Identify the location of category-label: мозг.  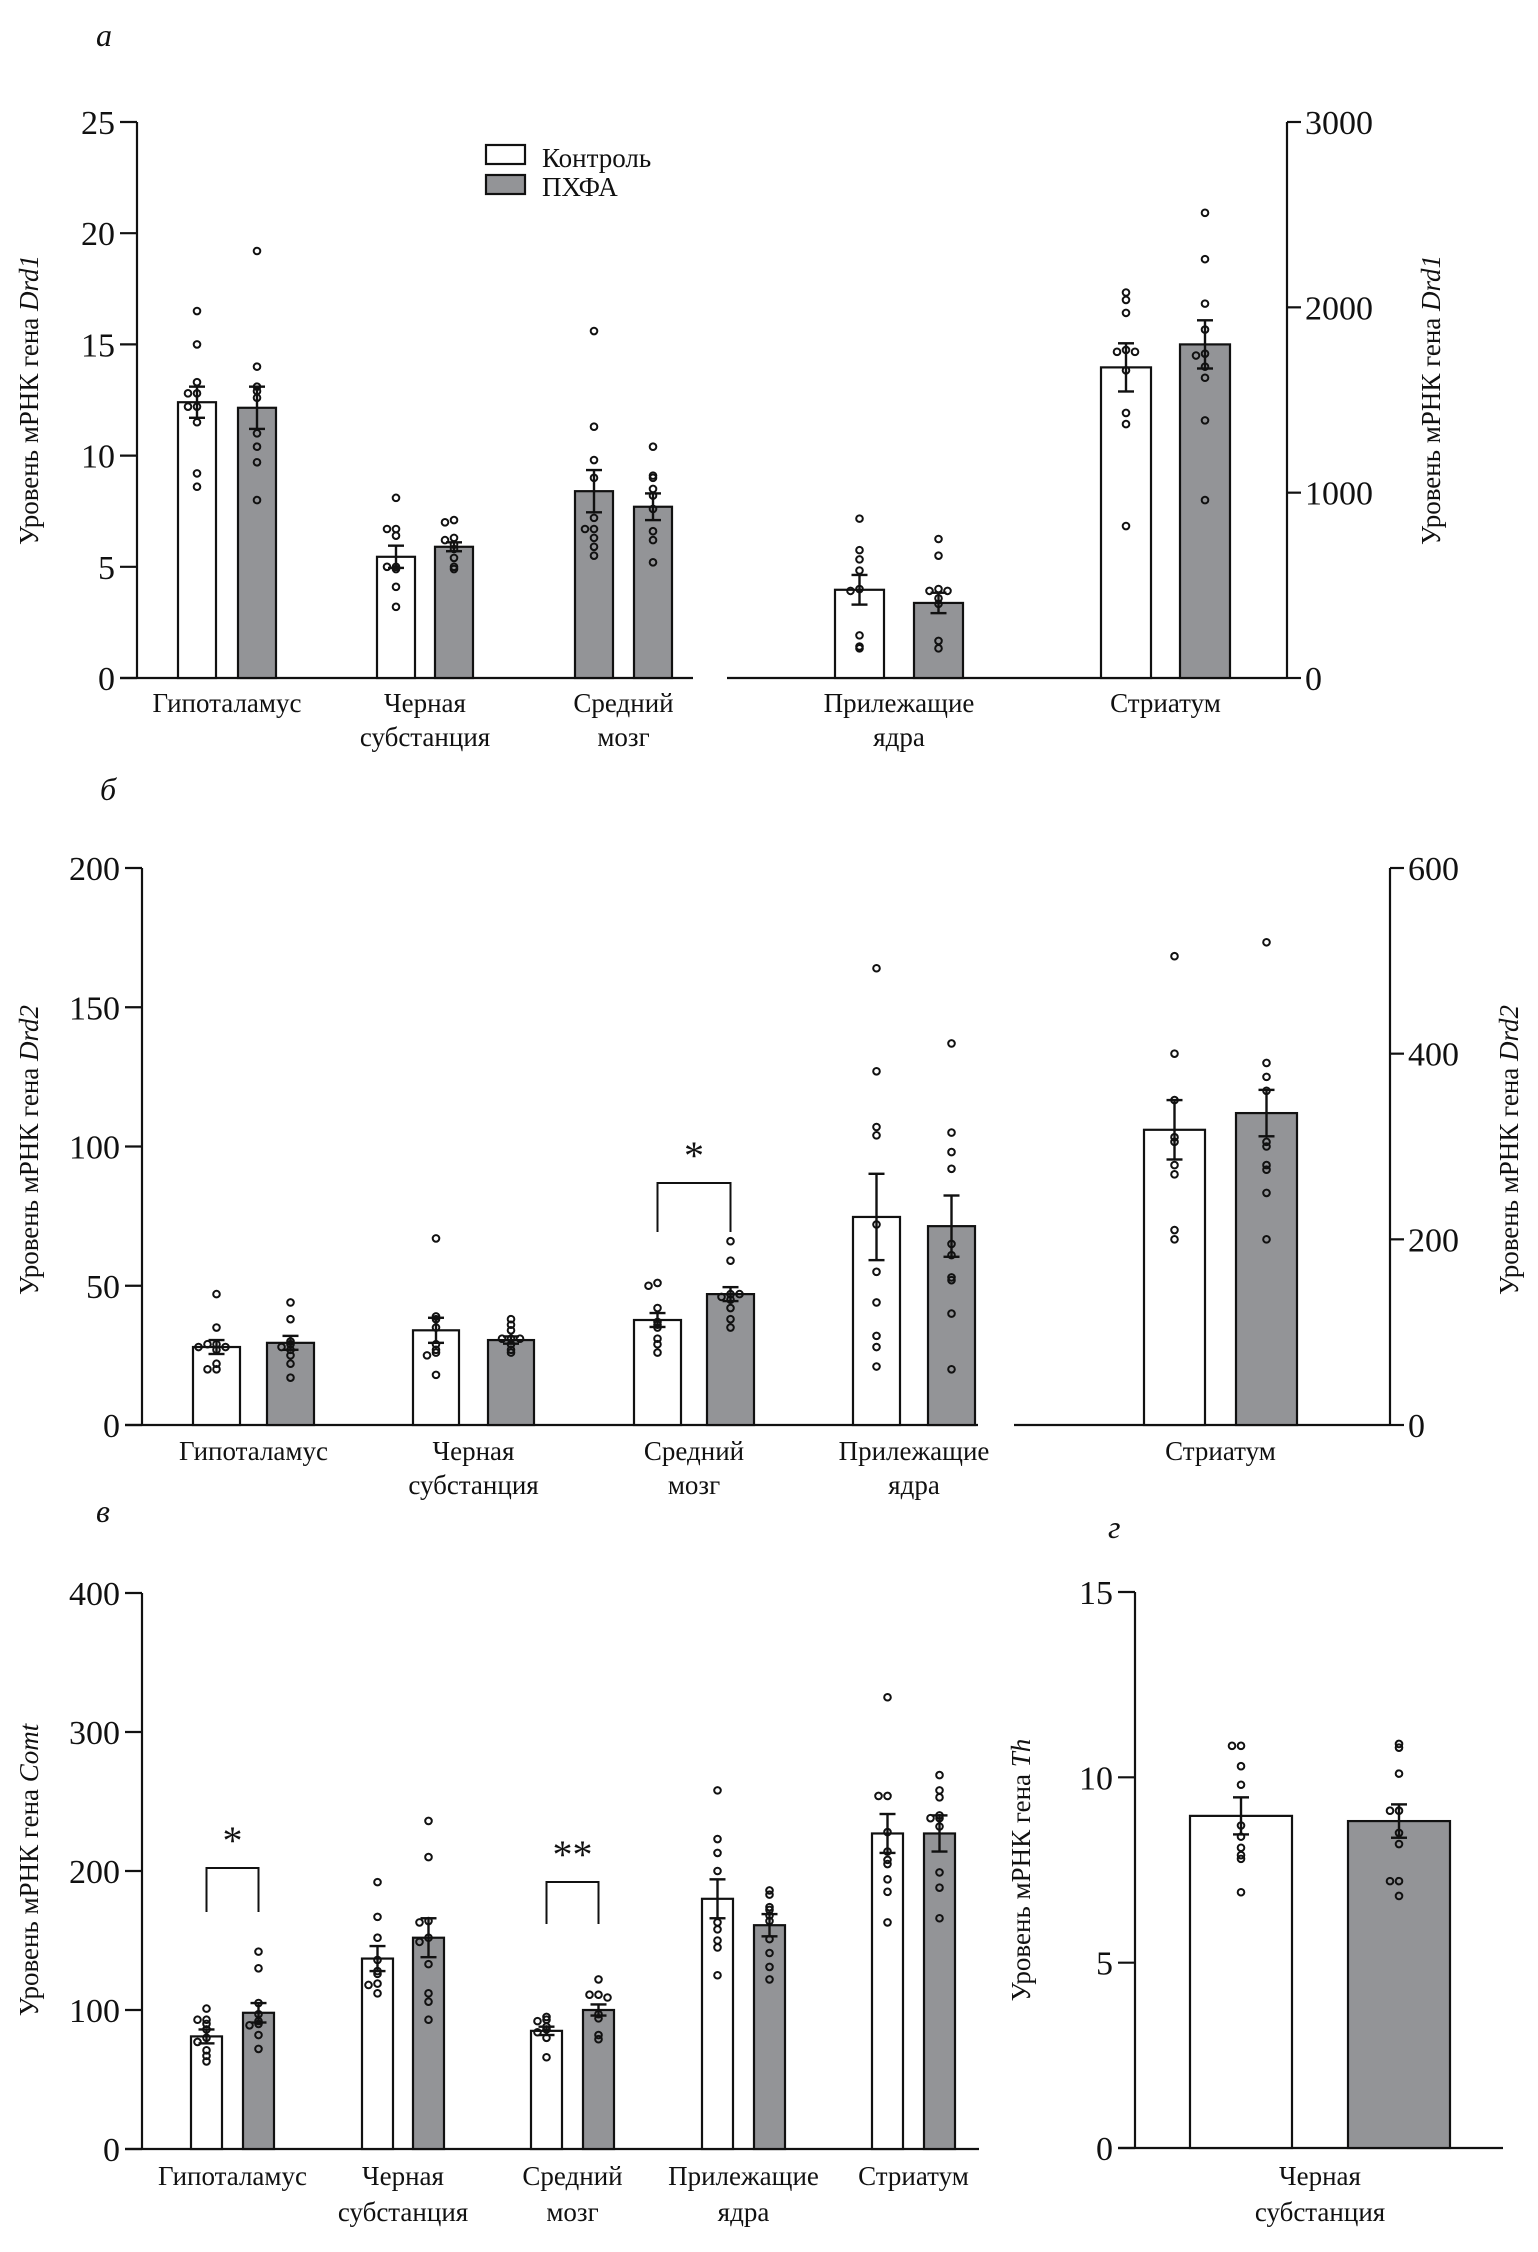
(572, 2212).